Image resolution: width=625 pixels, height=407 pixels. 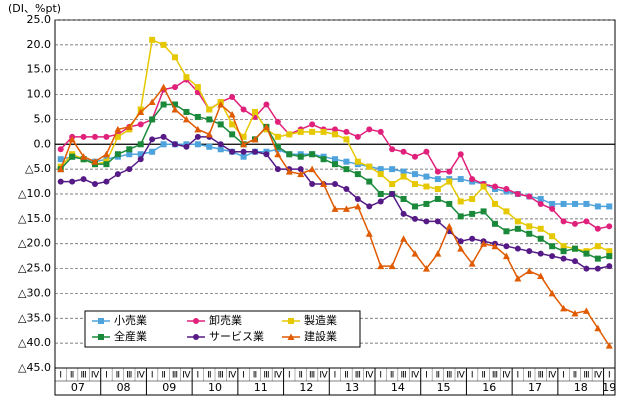 What do you see at coordinates (320, 320) in the screenshot?
I see `legend-label: 製造業` at bounding box center [320, 320].